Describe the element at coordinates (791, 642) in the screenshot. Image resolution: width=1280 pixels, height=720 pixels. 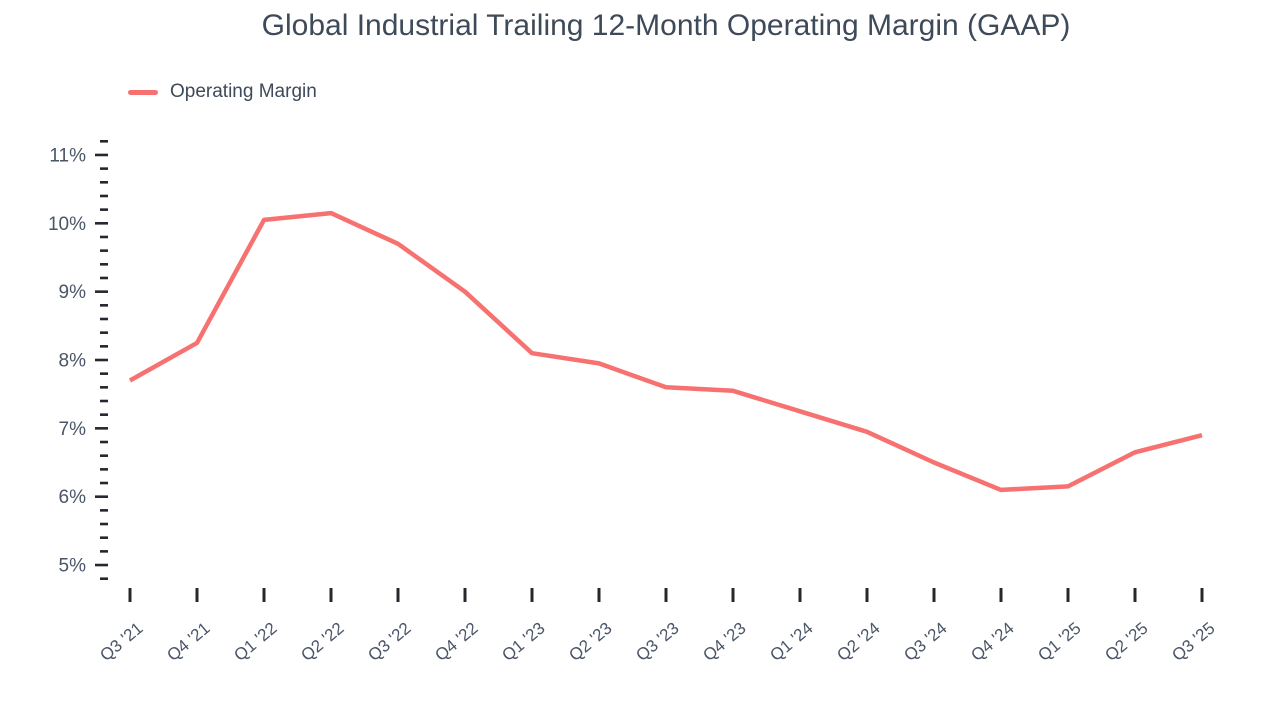
I see `x-axis-label: Q1 '24` at that location.